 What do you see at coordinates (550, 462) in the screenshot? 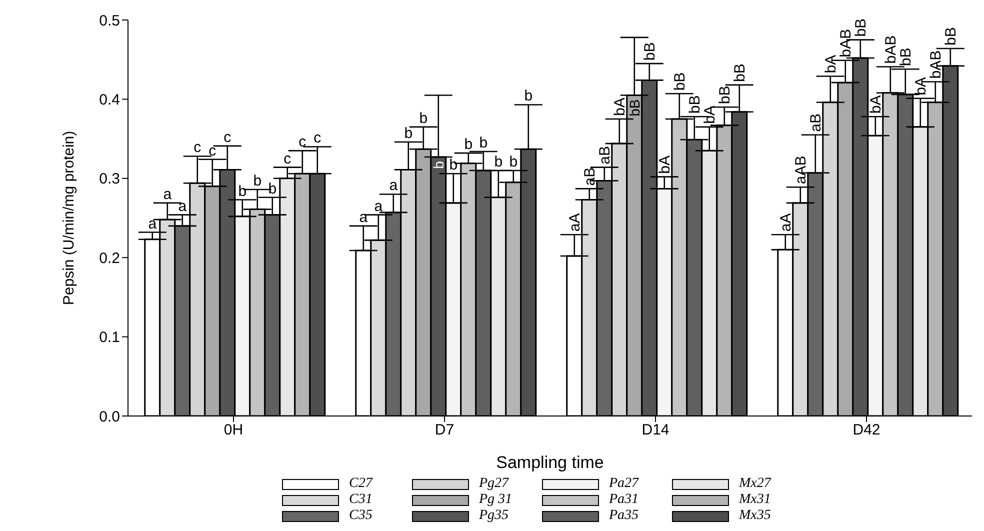
I see `x-axis-title: Sampling time` at bounding box center [550, 462].